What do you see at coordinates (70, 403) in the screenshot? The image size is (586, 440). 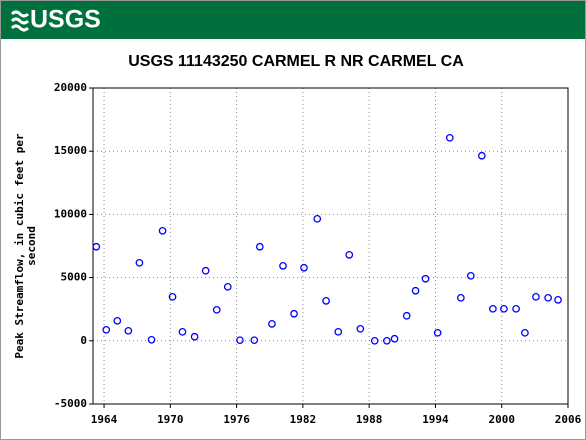 I see `y-tick-label: -5000` at bounding box center [70, 403].